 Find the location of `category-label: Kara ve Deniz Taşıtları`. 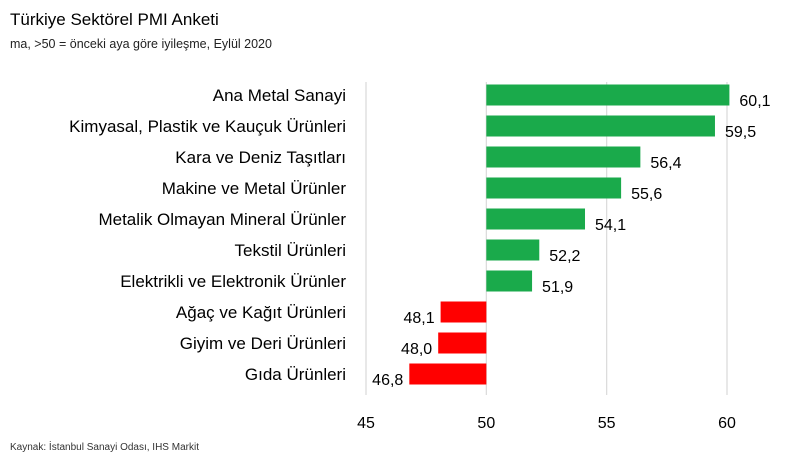

category-label: Kara ve Deniz Taşıtları is located at coordinates (260, 157).